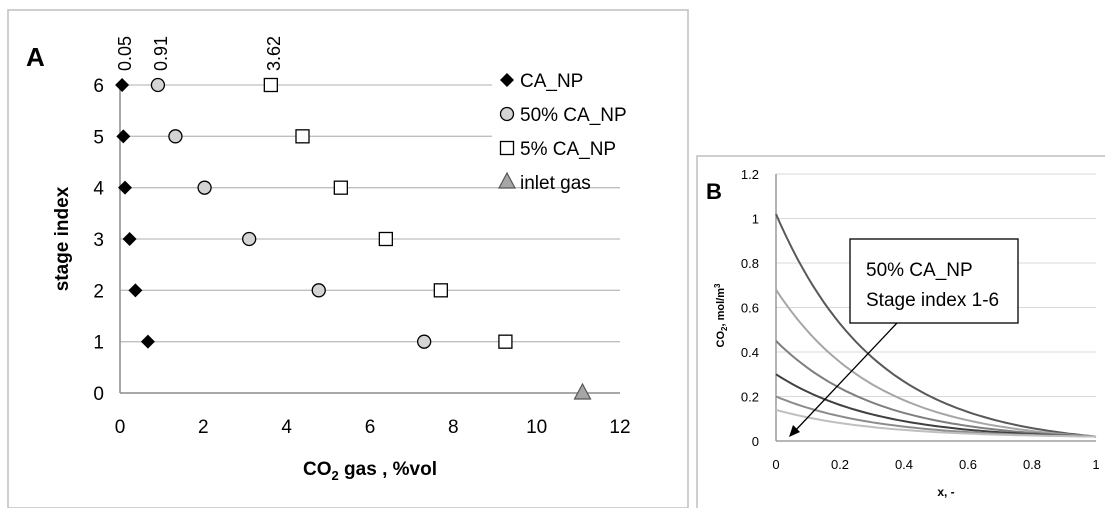 Image resolution: width=1105 pixels, height=508 pixels. What do you see at coordinates (551, 81) in the screenshot?
I see `legend-label: CA_NP` at bounding box center [551, 81].